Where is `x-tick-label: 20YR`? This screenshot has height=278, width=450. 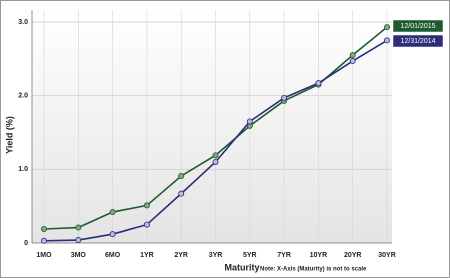
x-tick-label: 20YR is located at coordinates (353, 255).